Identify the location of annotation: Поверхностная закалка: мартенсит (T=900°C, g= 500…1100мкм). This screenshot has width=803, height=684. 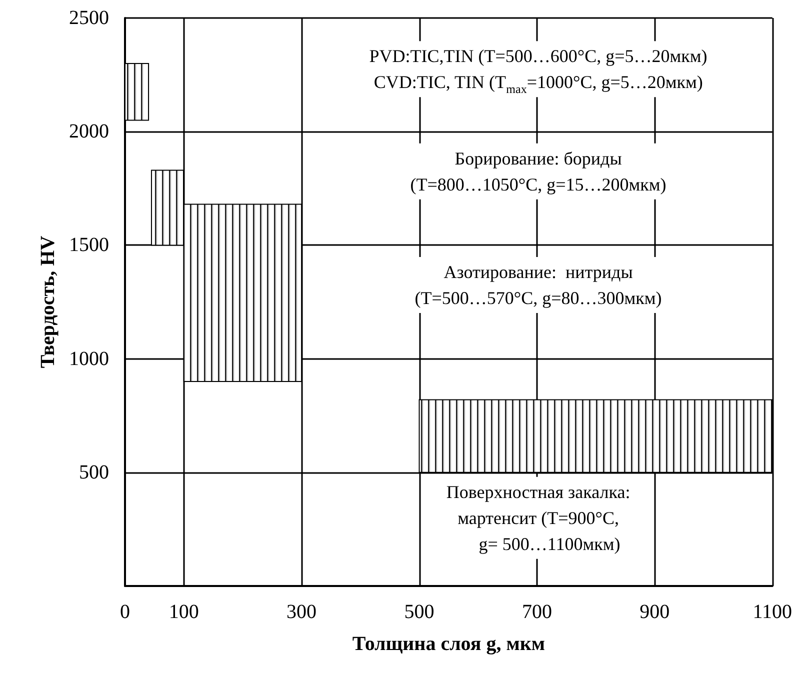
(538, 518).